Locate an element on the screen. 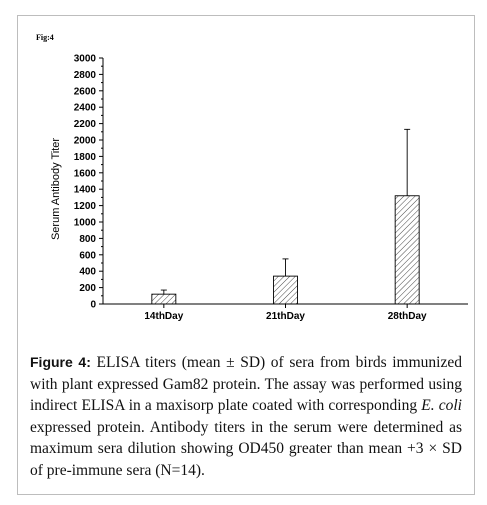  y-tick-label: 3000 is located at coordinates (85, 59).